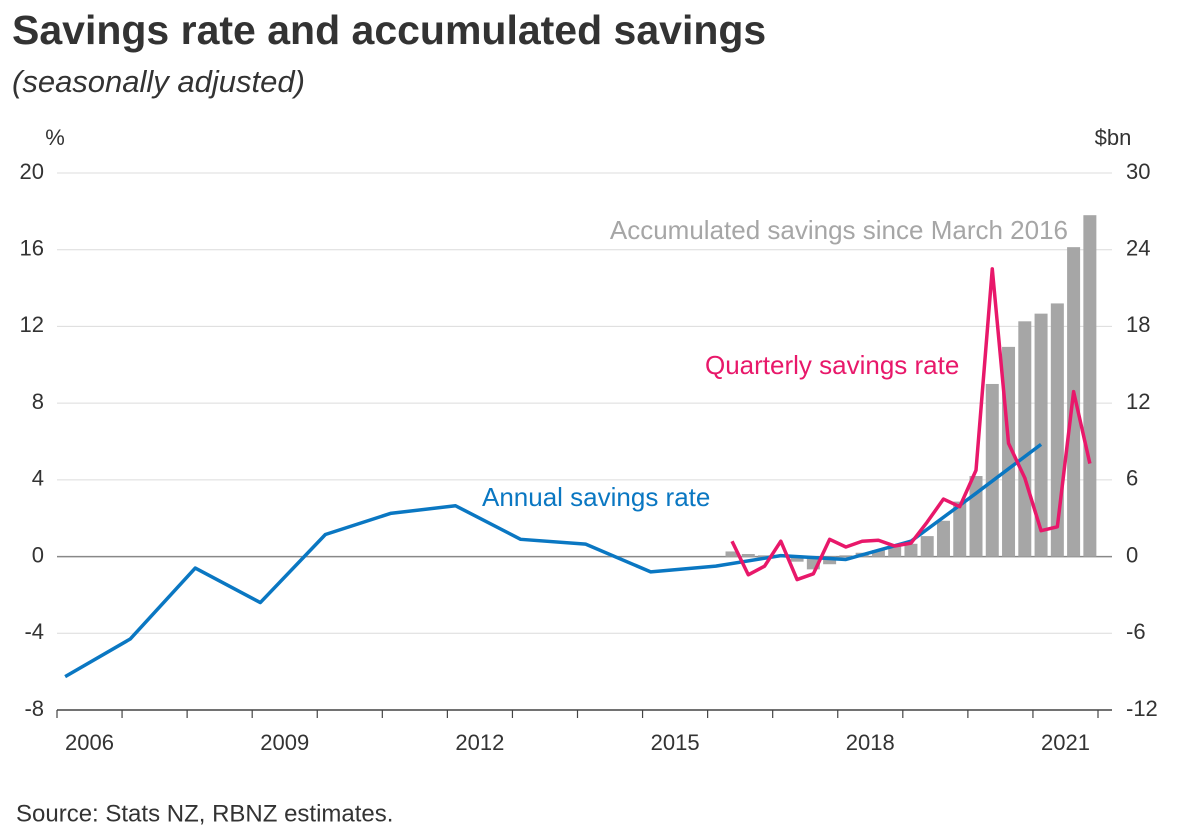 The image size is (1184, 836). What do you see at coordinates (1138, 324) in the screenshot?
I see `y2-tick-label: 18` at bounding box center [1138, 324].